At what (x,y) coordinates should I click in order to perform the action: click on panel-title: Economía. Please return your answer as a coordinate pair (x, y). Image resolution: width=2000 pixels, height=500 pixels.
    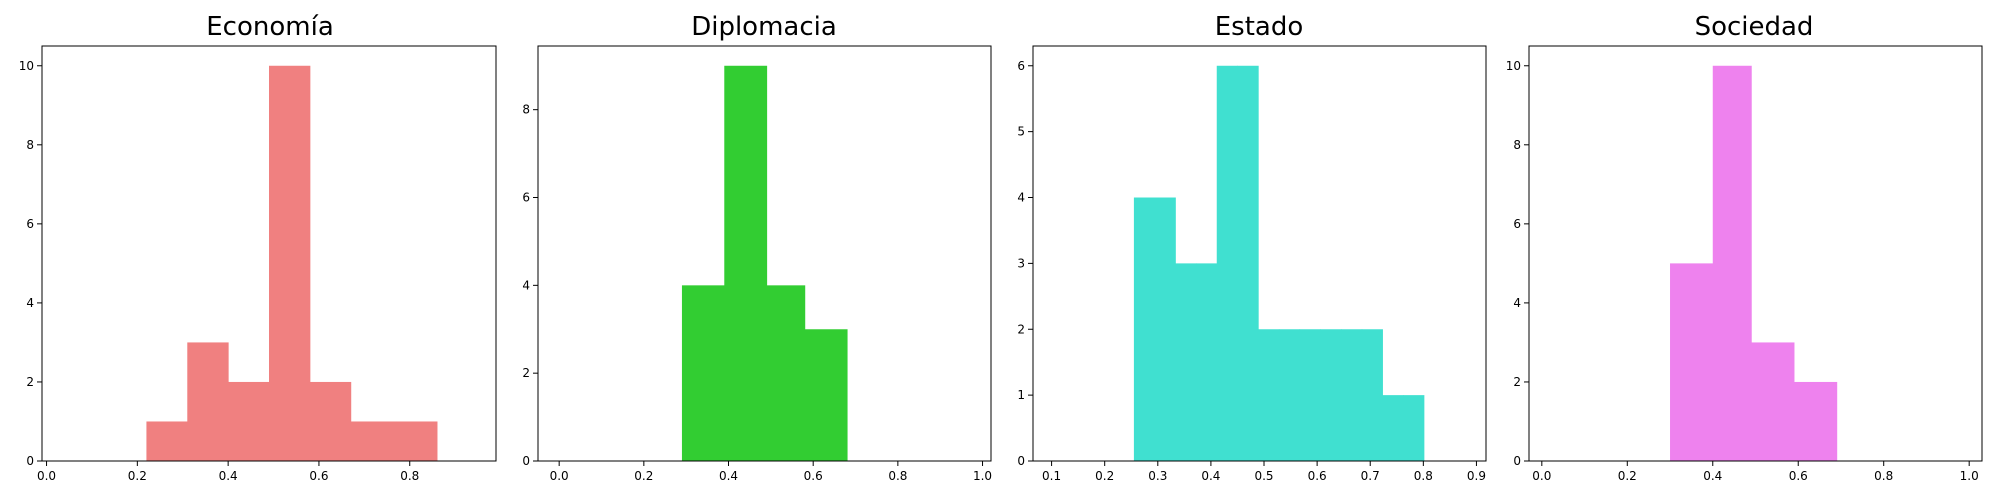
    Looking at the image, I should click on (270, 27).